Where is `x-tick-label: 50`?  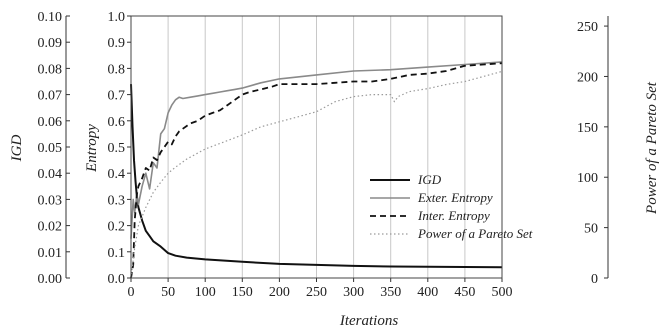 x-tick-label: 50 is located at coordinates (168, 292).